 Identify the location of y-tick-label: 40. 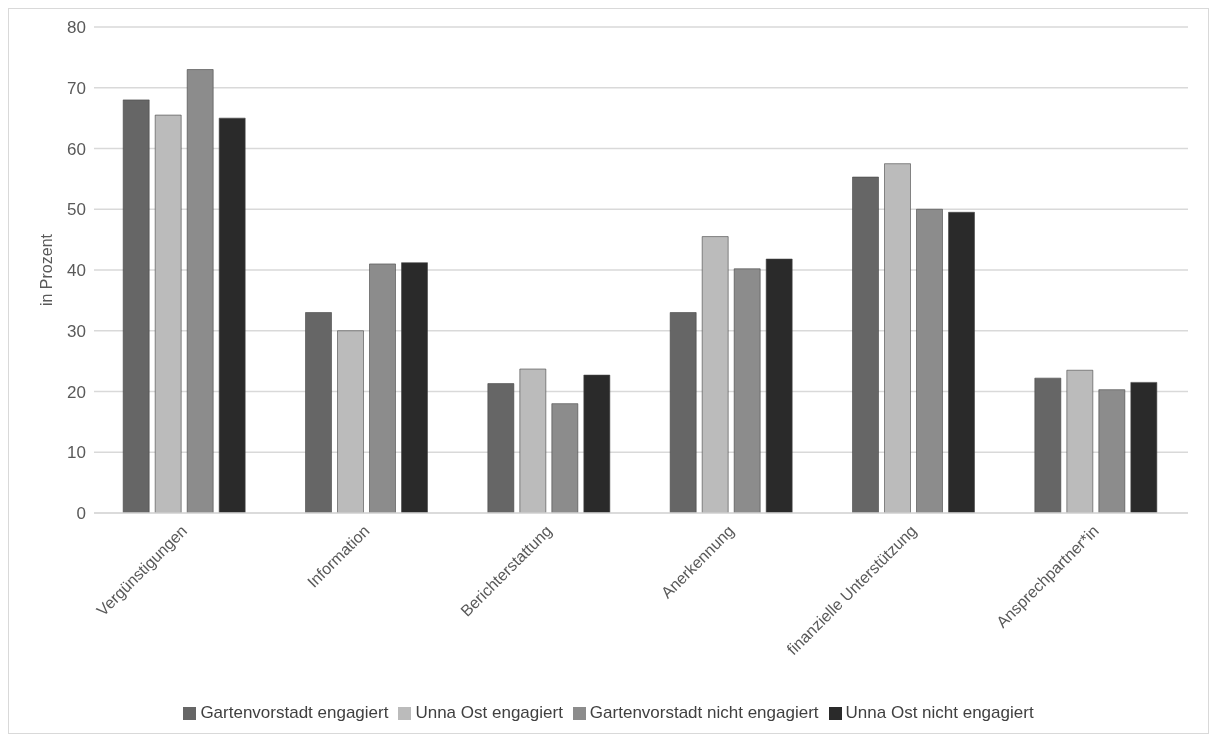
(76, 271).